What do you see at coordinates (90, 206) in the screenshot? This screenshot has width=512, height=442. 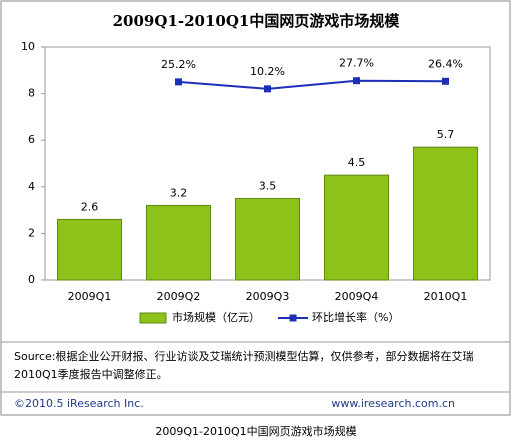 I see `data-label: 2.6` at bounding box center [90, 206].